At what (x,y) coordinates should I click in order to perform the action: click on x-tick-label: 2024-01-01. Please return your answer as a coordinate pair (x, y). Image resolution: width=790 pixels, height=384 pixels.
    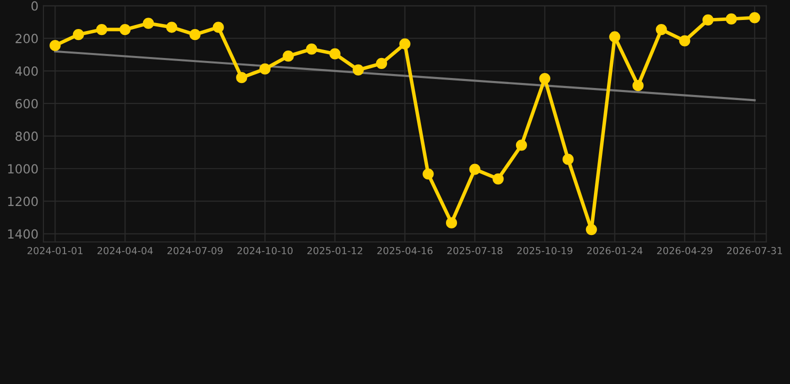
    Looking at the image, I should click on (55, 250).